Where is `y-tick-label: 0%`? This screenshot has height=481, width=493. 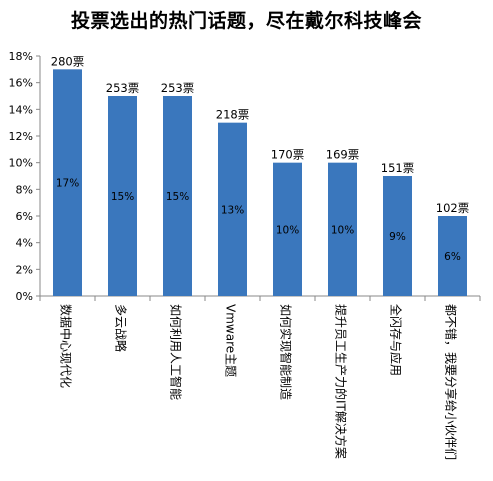
y-tick-label: 0% is located at coordinates (24, 296).